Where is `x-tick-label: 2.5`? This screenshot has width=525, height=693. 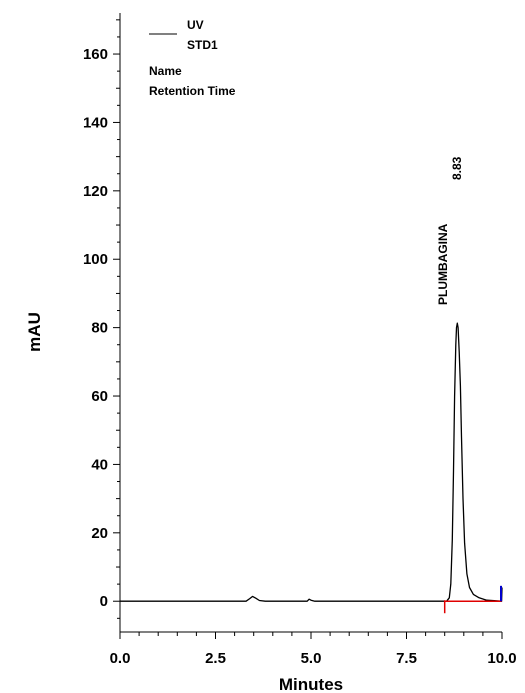
x-tick-label: 2.5 is located at coordinates (215, 658).